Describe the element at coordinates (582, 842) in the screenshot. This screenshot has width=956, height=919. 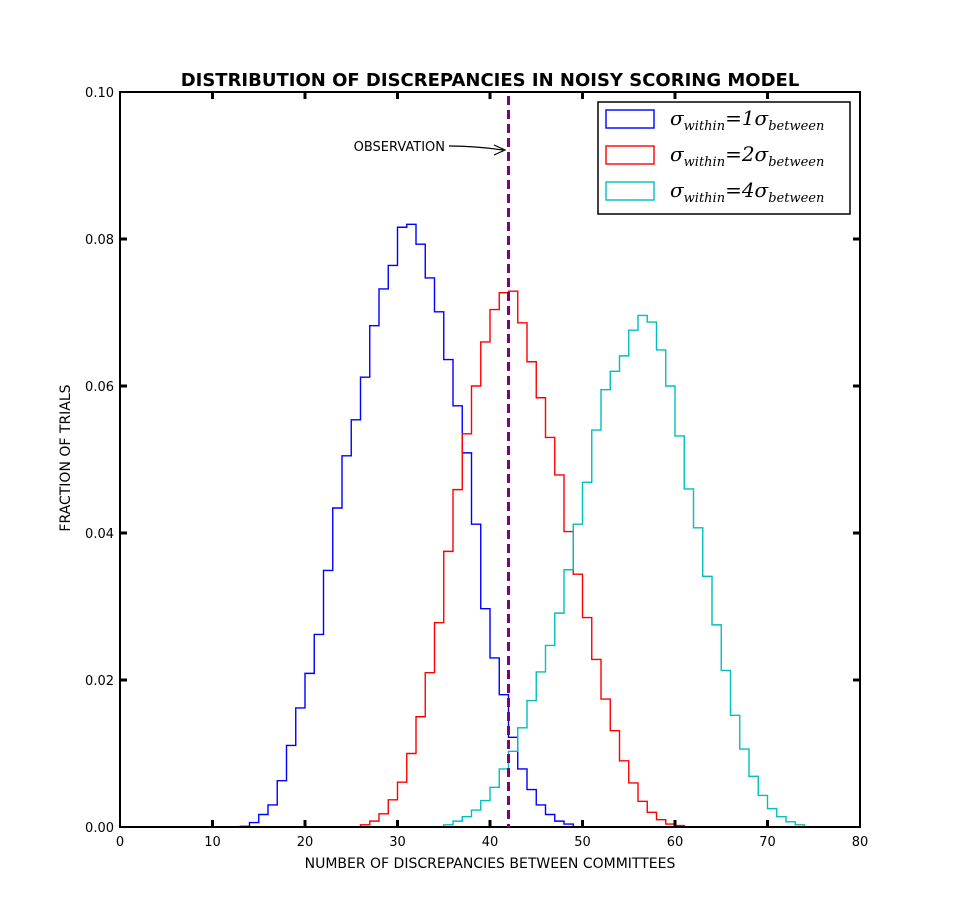
I see `x-tick-label: 50` at that location.